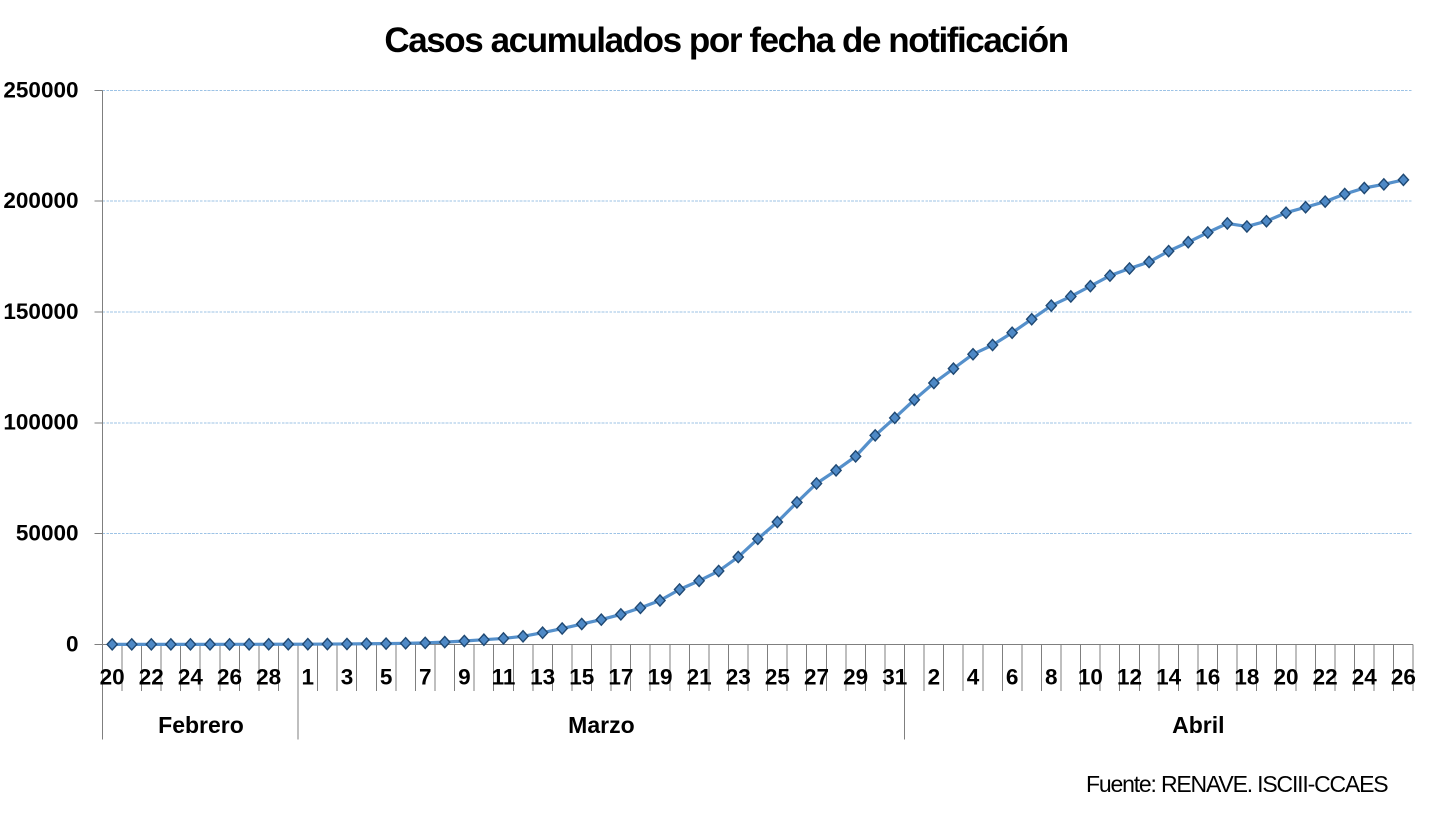 This screenshot has width=1454, height=823. I want to click on svg-text: 18, so click(1246, 676).